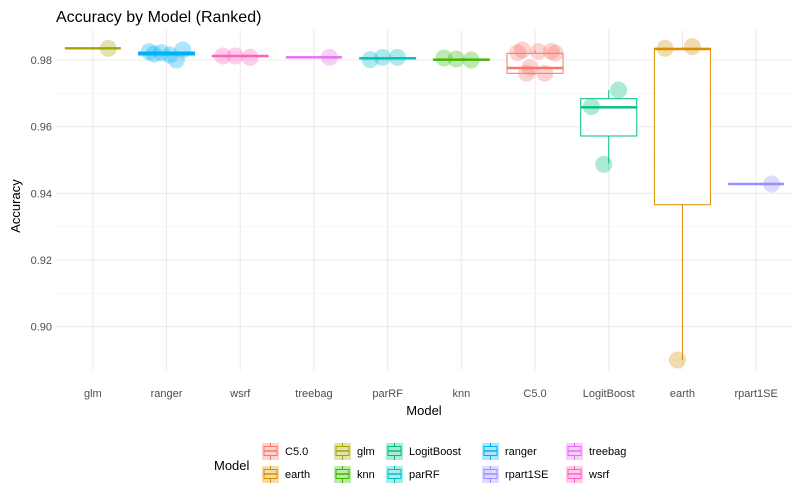 The image size is (800, 500). I want to click on chart-title: Accuracy by Model (Ranked), so click(158, 17).